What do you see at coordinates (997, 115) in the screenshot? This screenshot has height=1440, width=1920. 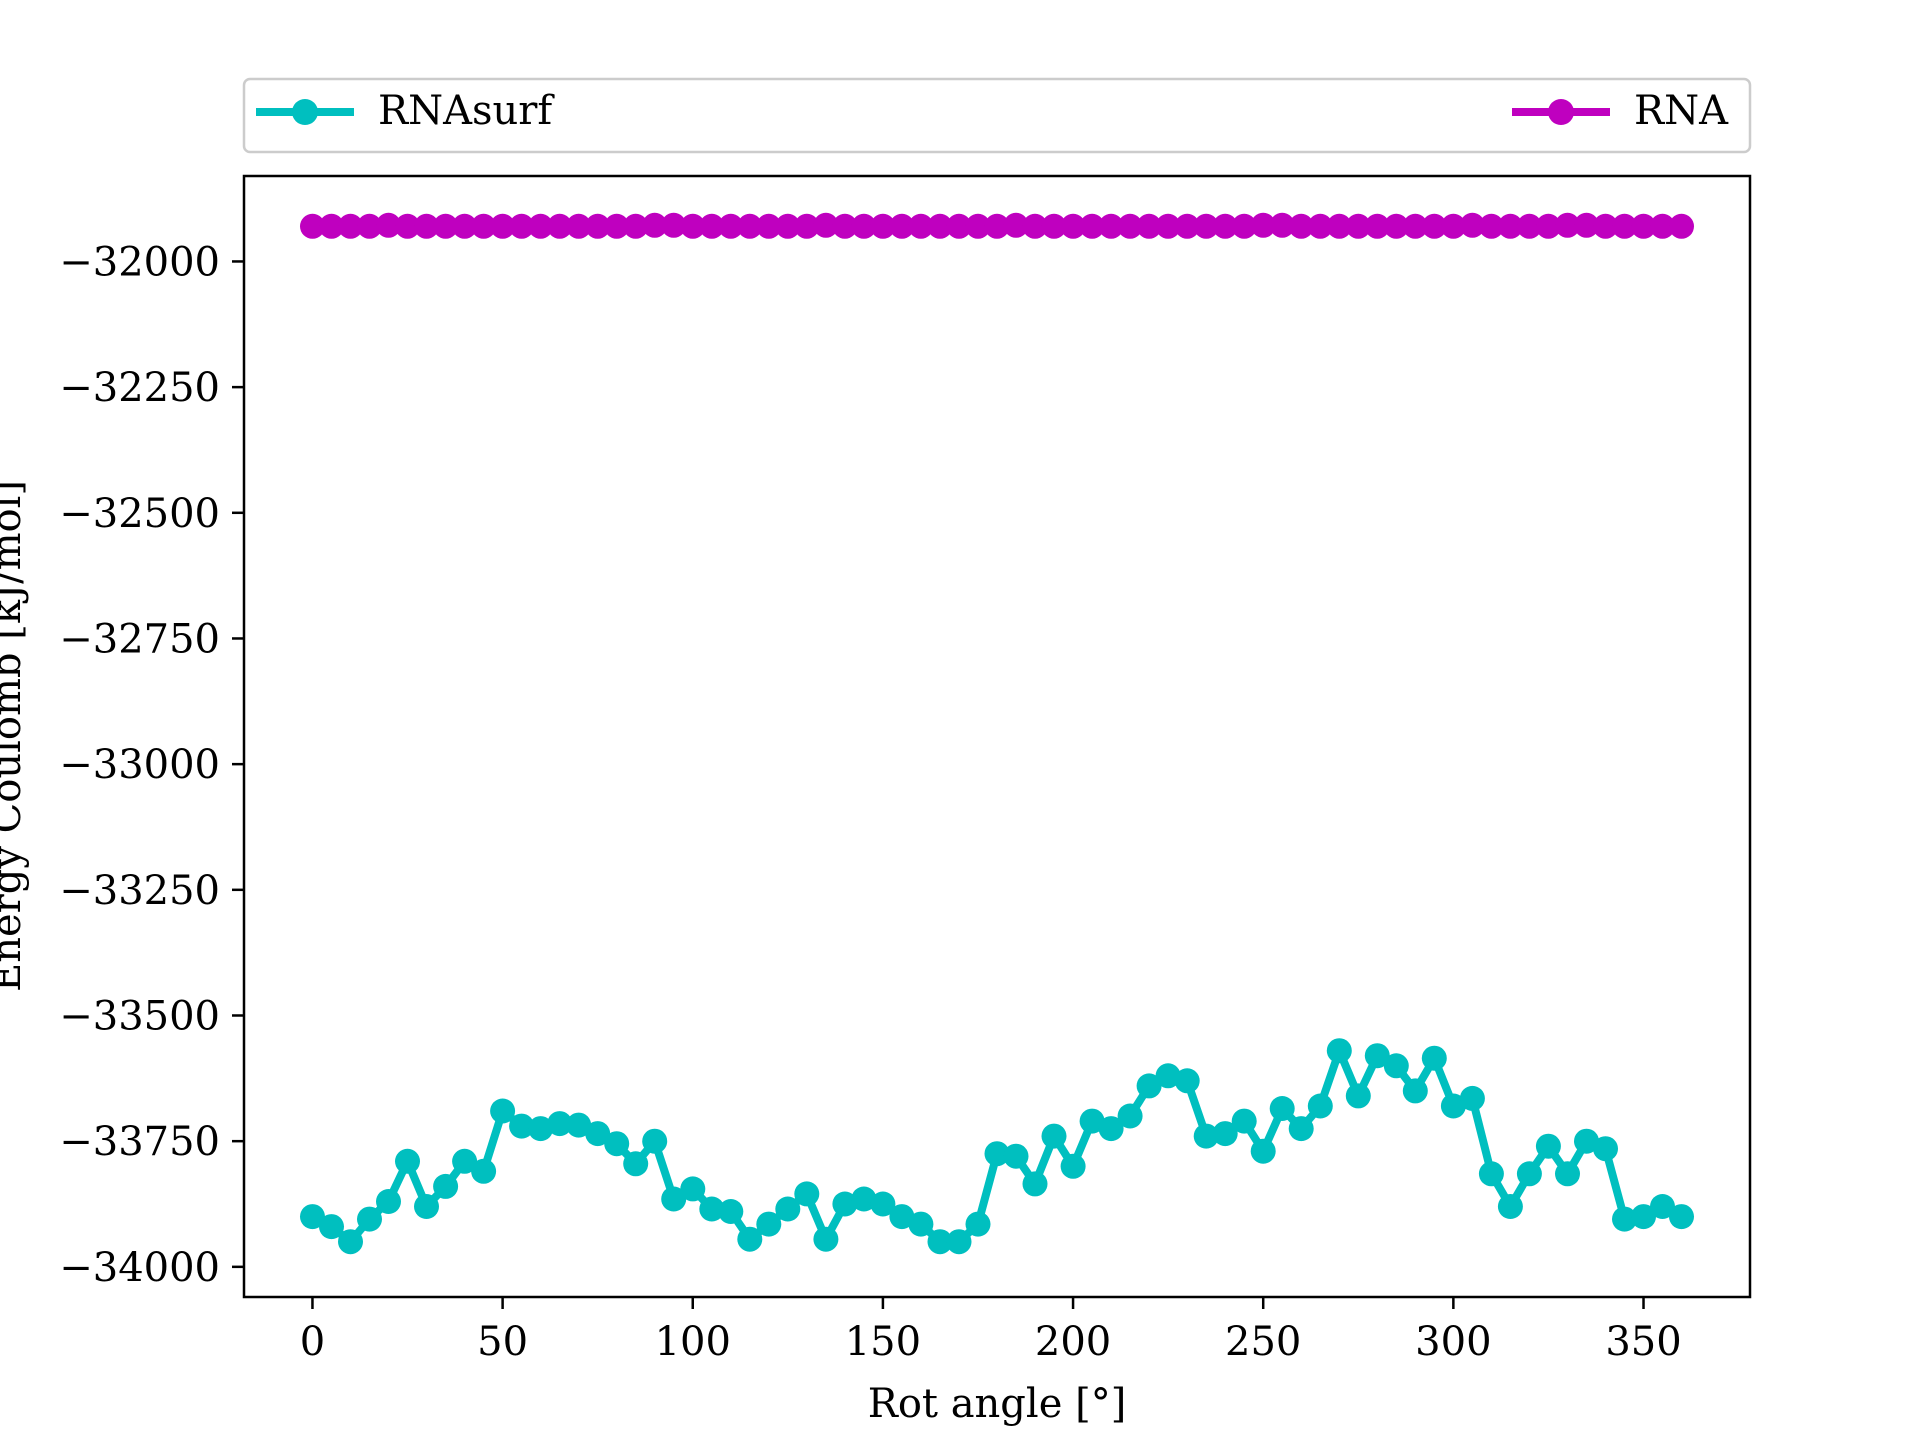 I see `legend-box` at bounding box center [997, 115].